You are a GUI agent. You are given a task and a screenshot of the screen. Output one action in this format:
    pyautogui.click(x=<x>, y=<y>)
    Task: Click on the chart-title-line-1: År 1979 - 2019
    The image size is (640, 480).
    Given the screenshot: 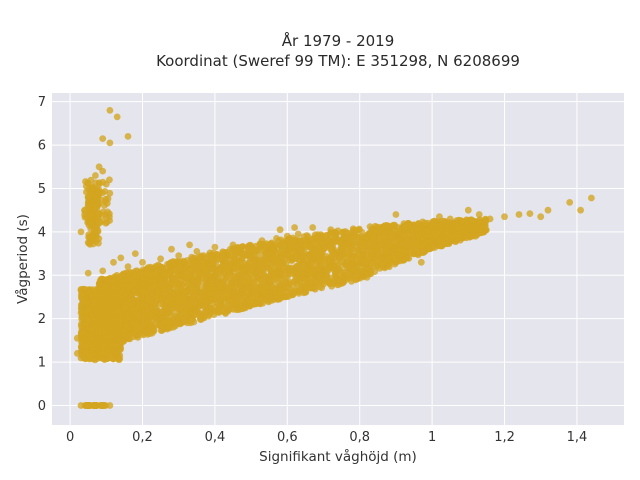 What is the action you would take?
    pyautogui.click(x=338, y=40)
    